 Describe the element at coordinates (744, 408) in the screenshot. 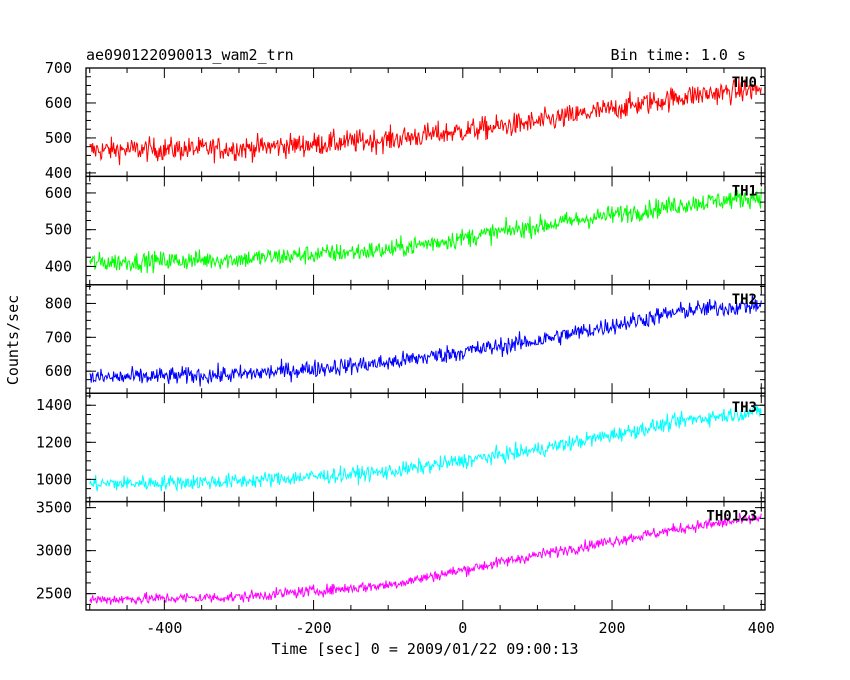

I see `panel-label-th3: TH3` at that location.